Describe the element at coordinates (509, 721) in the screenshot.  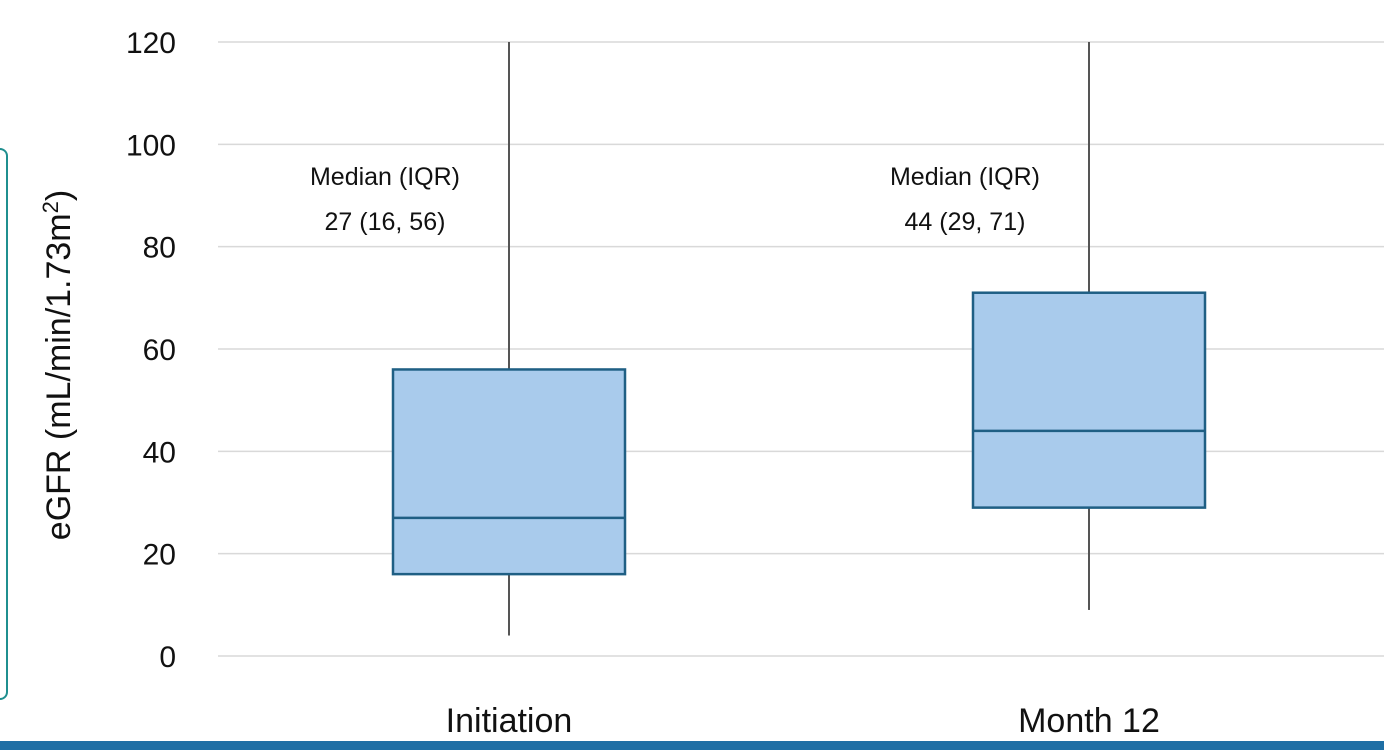
I see `x-category-label-1: Initiation` at that location.